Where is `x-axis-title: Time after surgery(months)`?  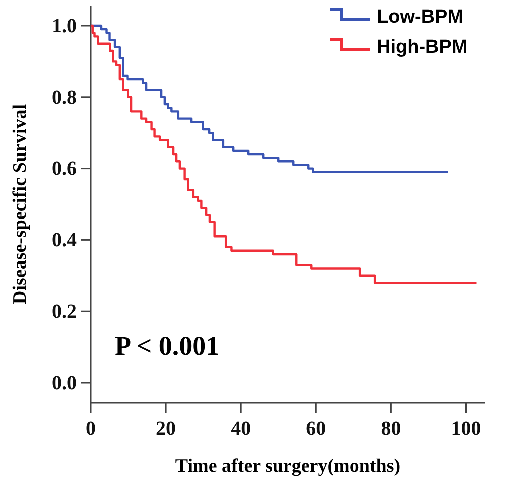
x-axis-title: Time after surgery(months) is located at coordinates (288, 466).